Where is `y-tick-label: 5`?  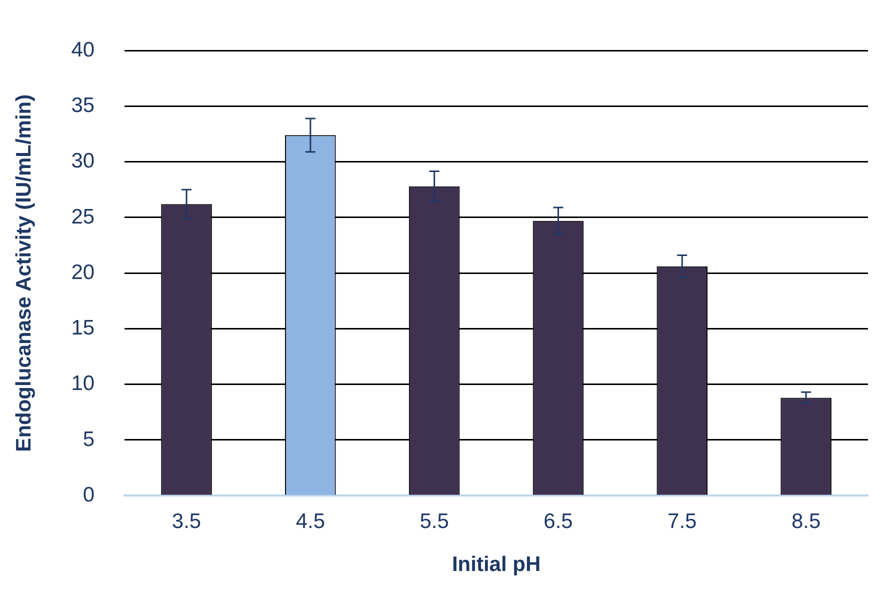 y-tick-label: 5 is located at coordinates (88, 439).